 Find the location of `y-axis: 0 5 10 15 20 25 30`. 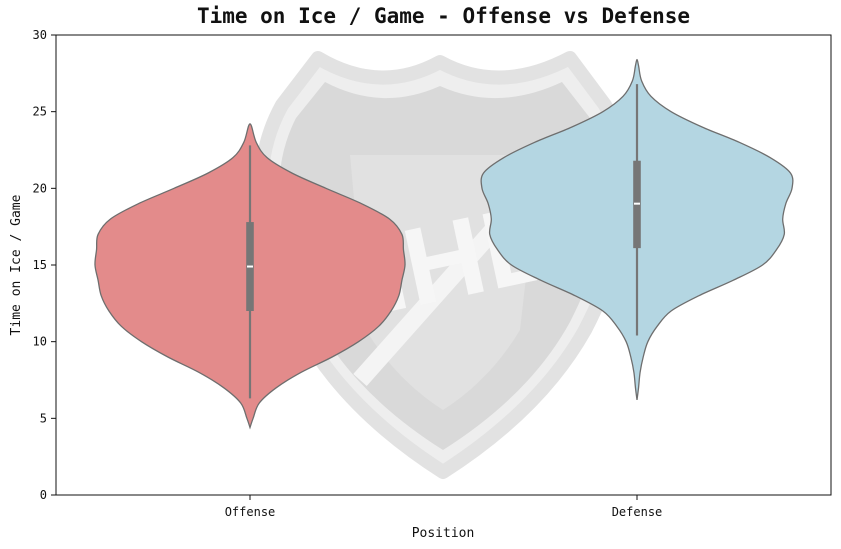

y-axis: 0 5 10 15 20 25 30 is located at coordinates (44, 265).